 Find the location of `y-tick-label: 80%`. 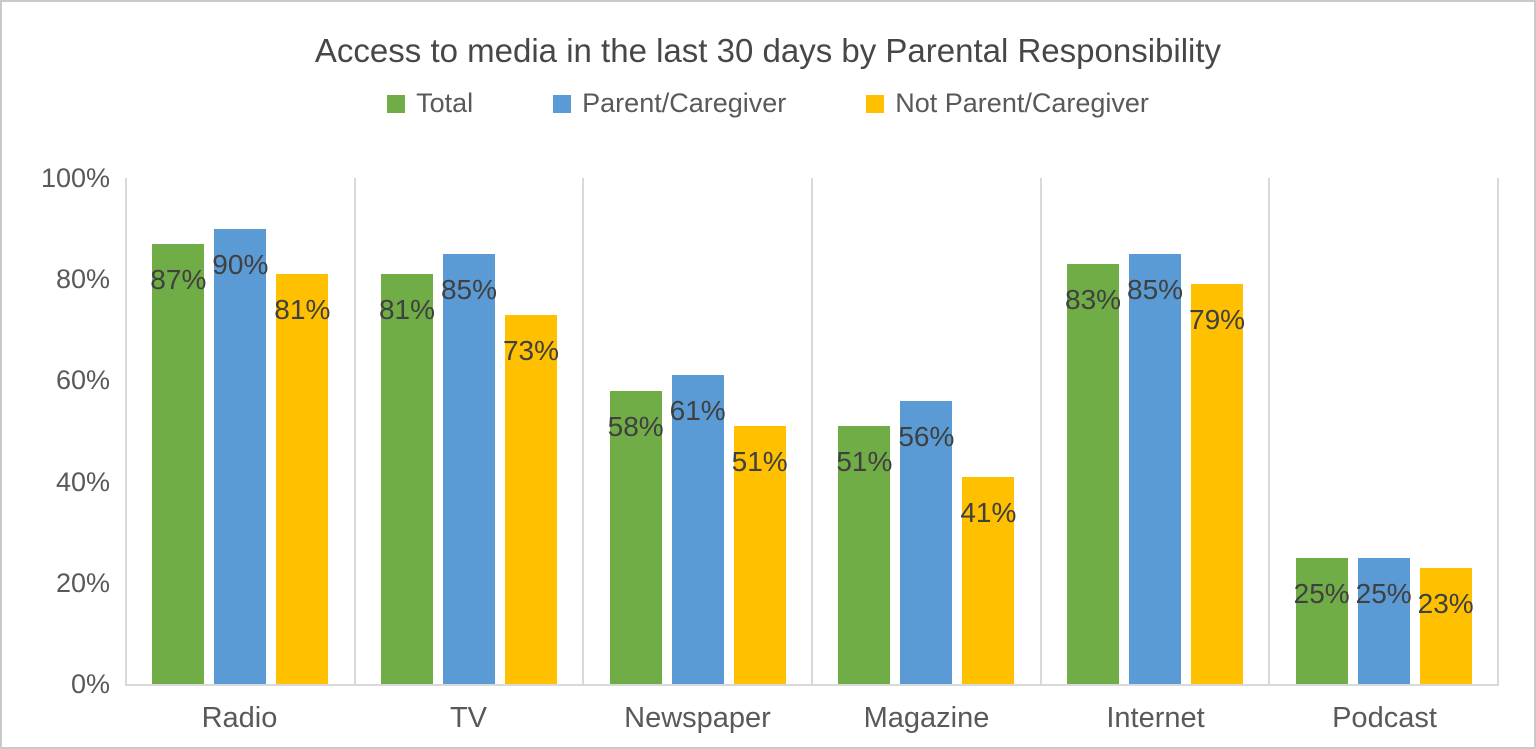

y-tick-label: 80% is located at coordinates (82, 279).